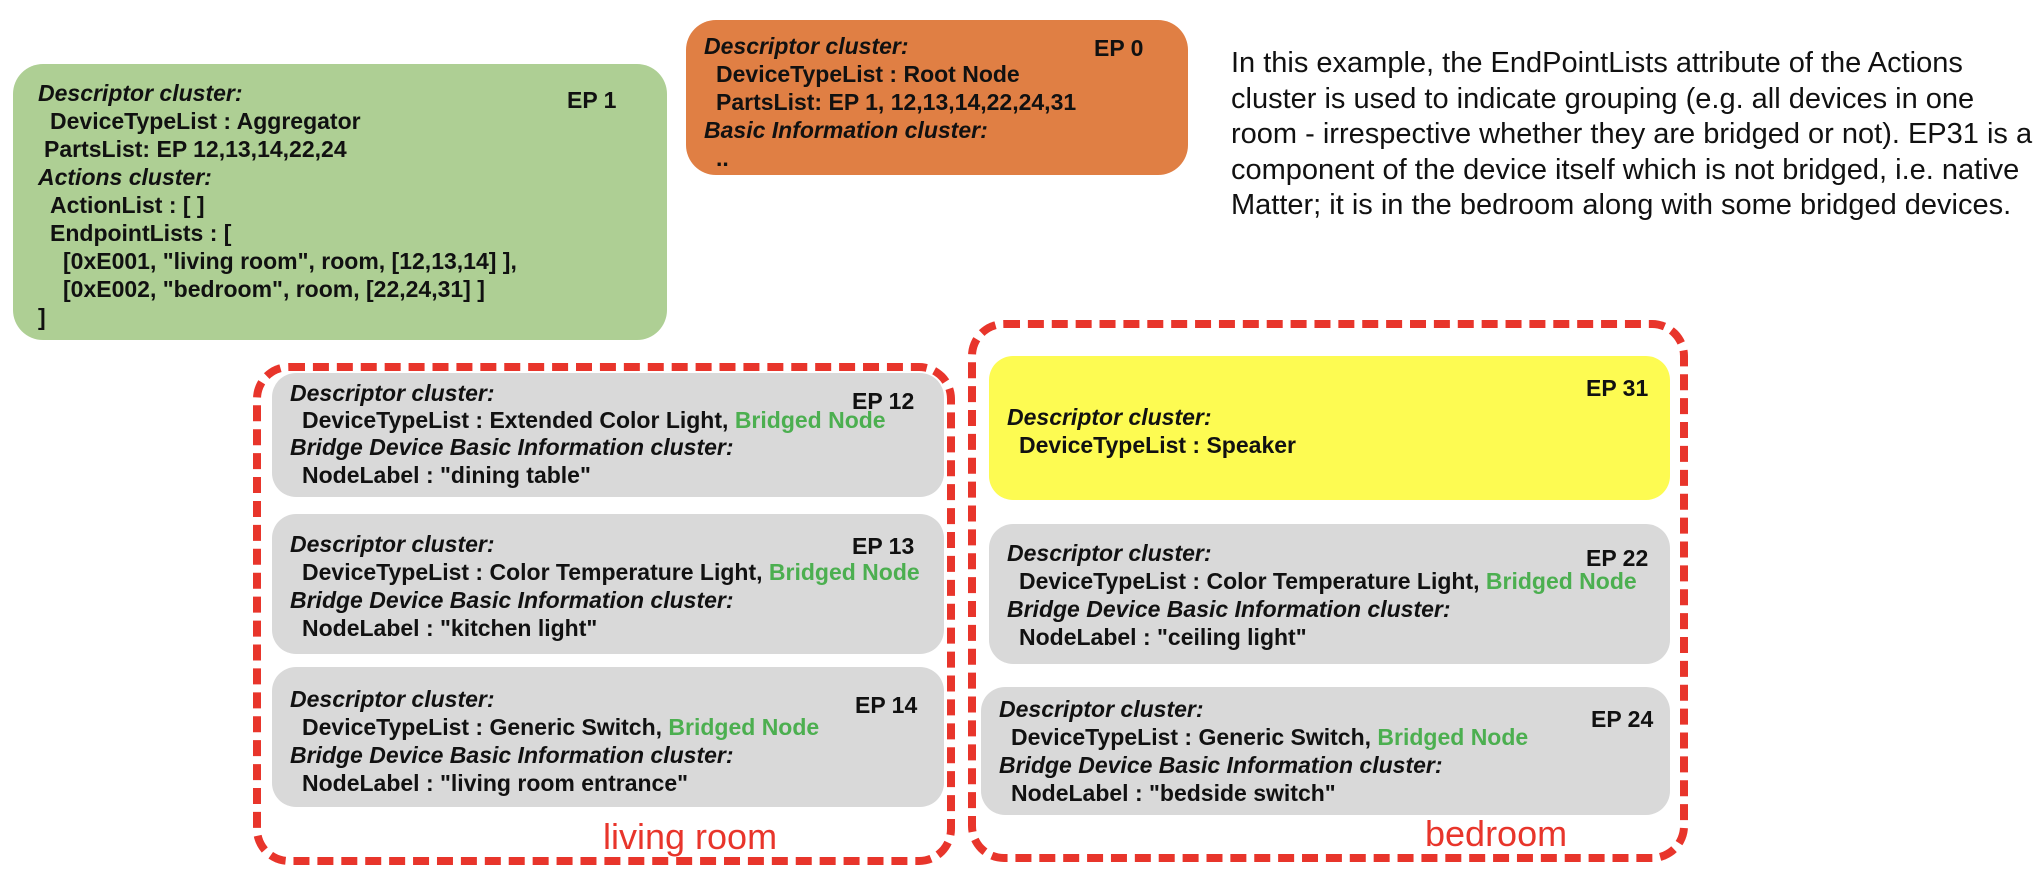 The image size is (2044, 880). Describe the element at coordinates (1109, 553) in the screenshot. I see `ep22-descriptor-heading: Descriptor cluster:` at that location.